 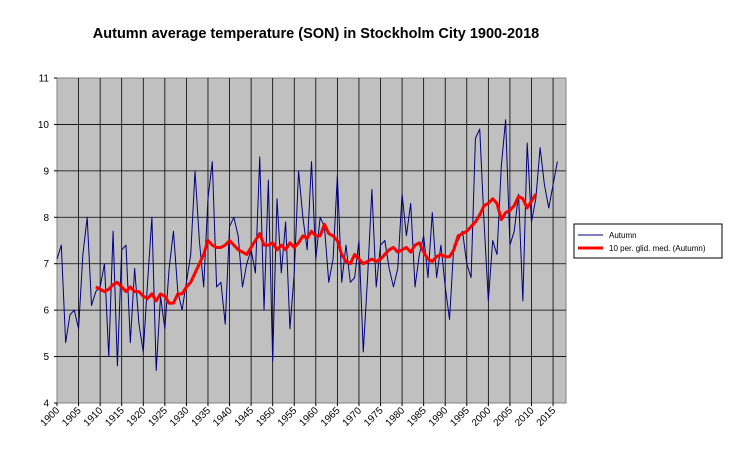 What do you see at coordinates (657, 248) in the screenshot?
I see `legend-label-moving-average: 10 per. glid. med. (Autumn)` at bounding box center [657, 248].